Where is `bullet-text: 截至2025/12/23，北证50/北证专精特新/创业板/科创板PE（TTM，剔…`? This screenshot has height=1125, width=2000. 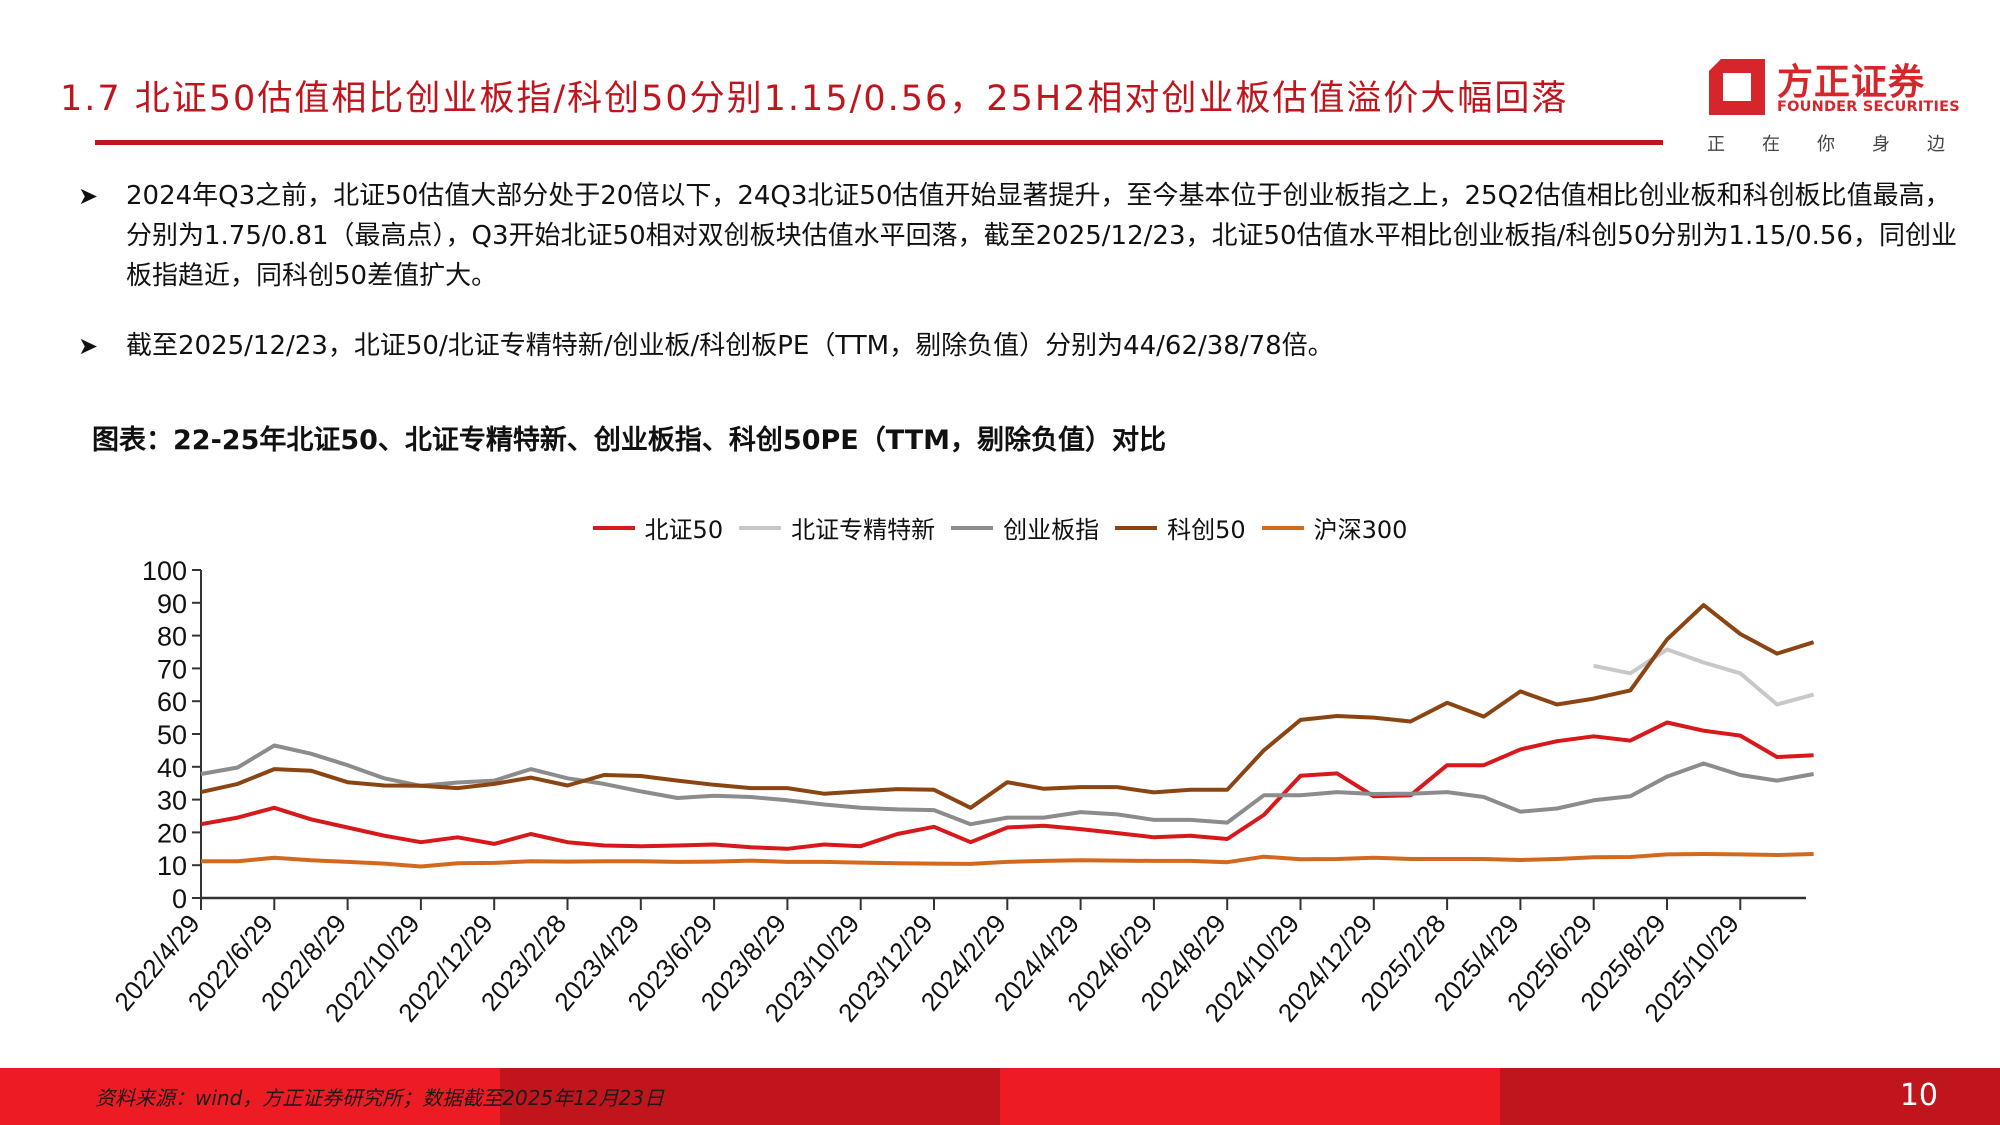 bullet-text: 截至2025/12/23，北证50/北证专精特新/创业板/科创板PE（TTM，剔… is located at coordinates (730, 346).